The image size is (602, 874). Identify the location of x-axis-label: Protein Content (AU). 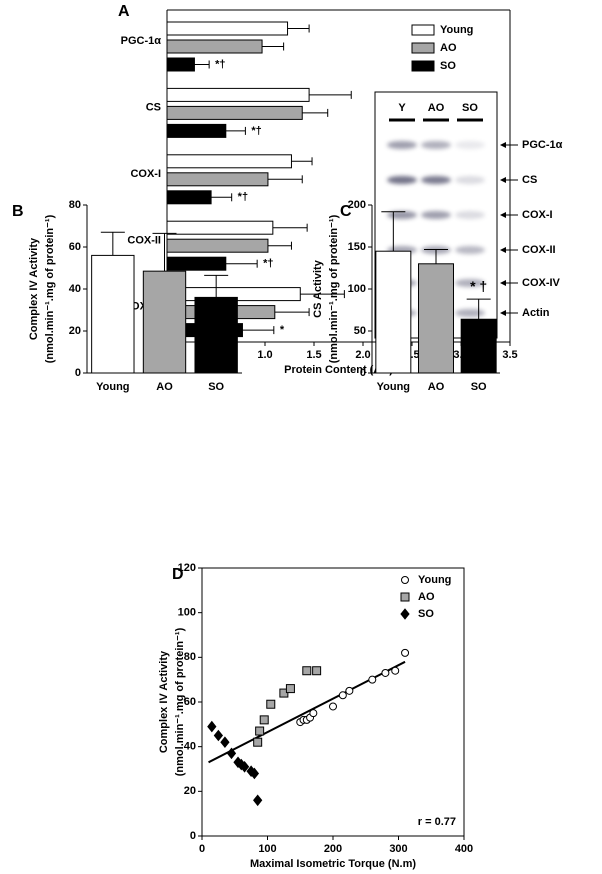
(338, 370).